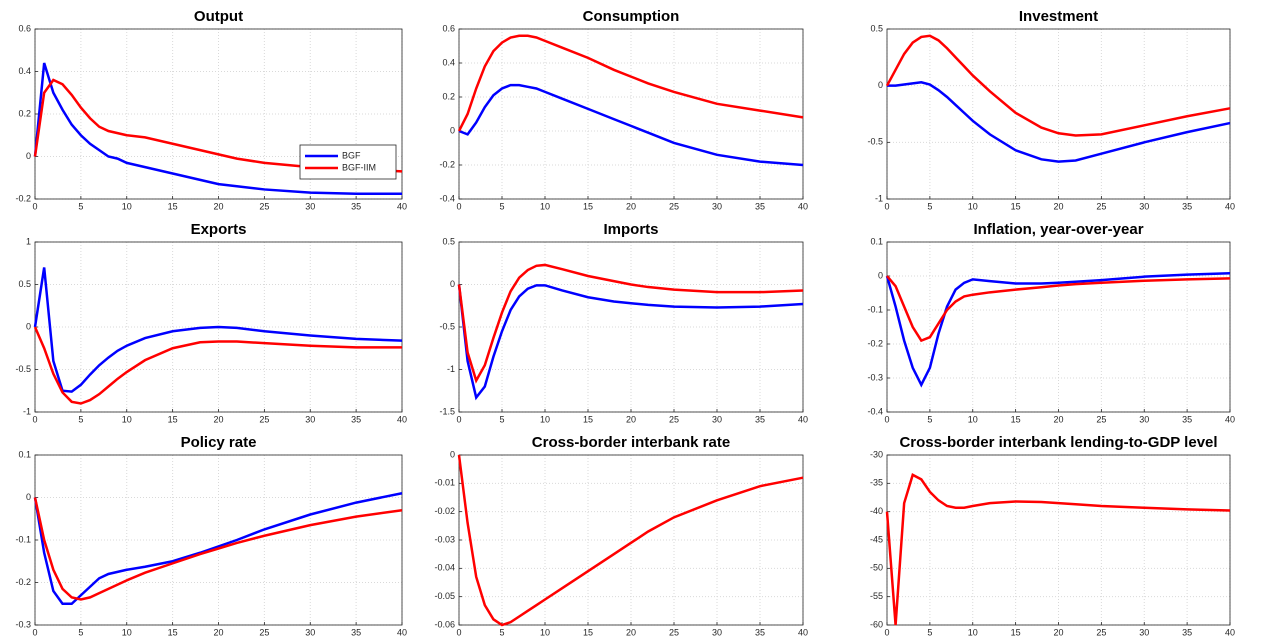  Describe the element at coordinates (444, 511) in the screenshot. I see `y-tick-label: -0.02` at that location.